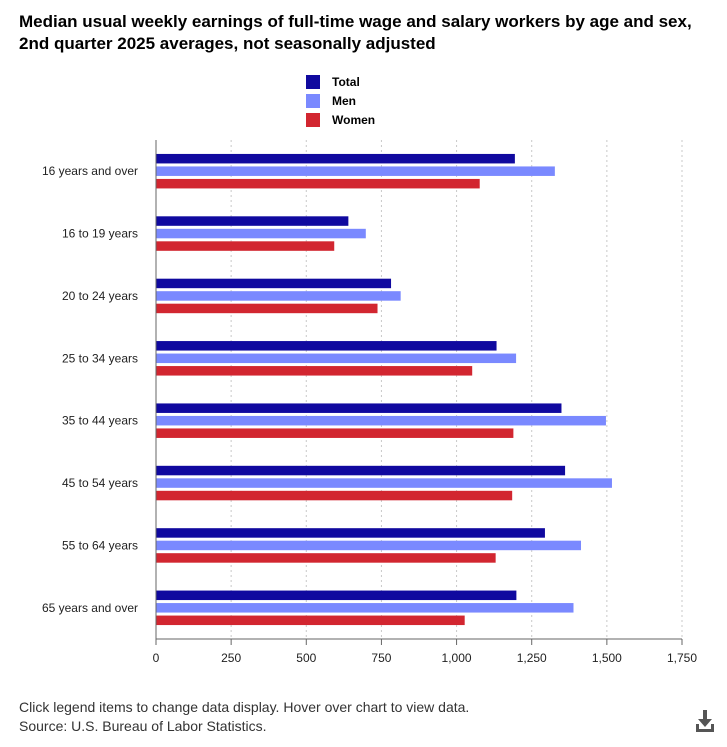 The height and width of the screenshot is (747, 727). What do you see at coordinates (100, 296) in the screenshot?
I see `category-label: 20 to 24 years` at bounding box center [100, 296].